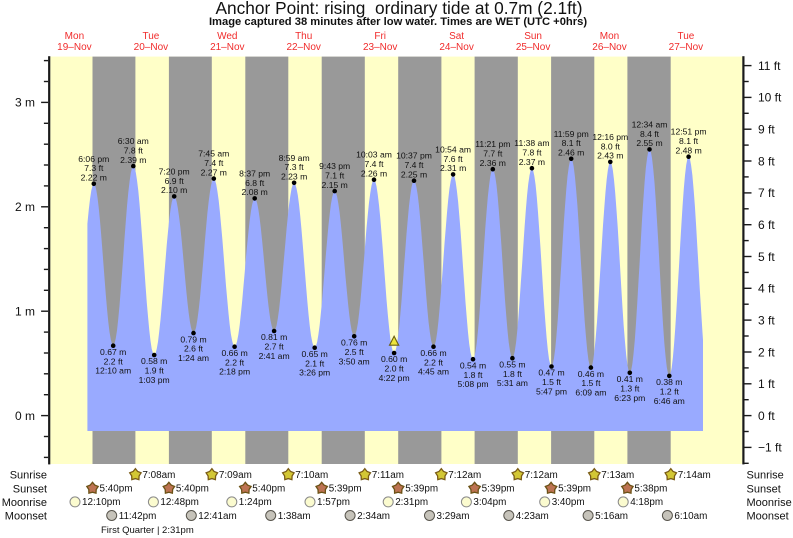 Image resolution: width=793 pixels, height=538 pixels. Describe the element at coordinates (335, 185) in the screenshot. I see `svg-text: 2.15 m` at that location.